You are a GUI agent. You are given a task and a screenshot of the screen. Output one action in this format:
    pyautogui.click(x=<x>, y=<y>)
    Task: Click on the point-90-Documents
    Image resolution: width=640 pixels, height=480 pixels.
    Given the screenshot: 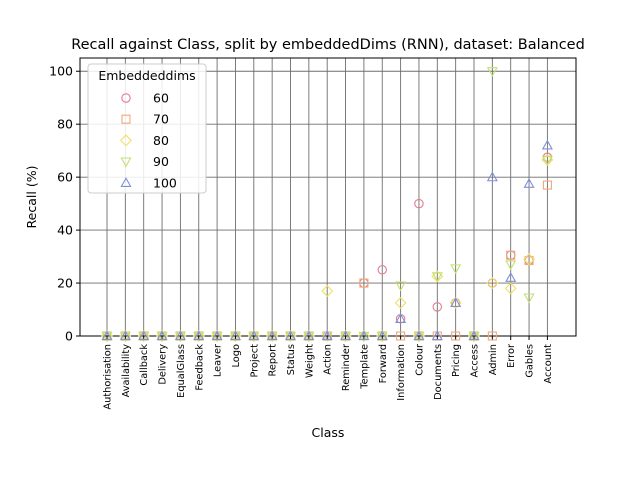 What is the action you would take?
    pyautogui.click(x=437, y=277)
    